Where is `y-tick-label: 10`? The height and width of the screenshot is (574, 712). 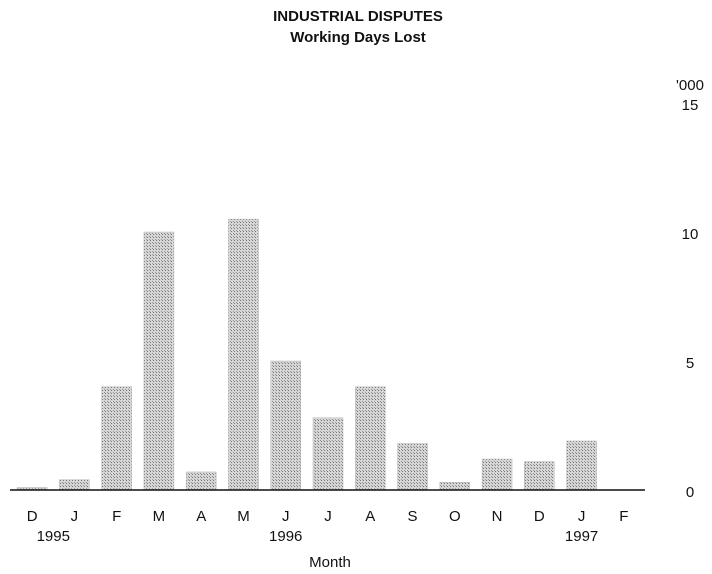 y-tick-label: 10 is located at coordinates (690, 234).